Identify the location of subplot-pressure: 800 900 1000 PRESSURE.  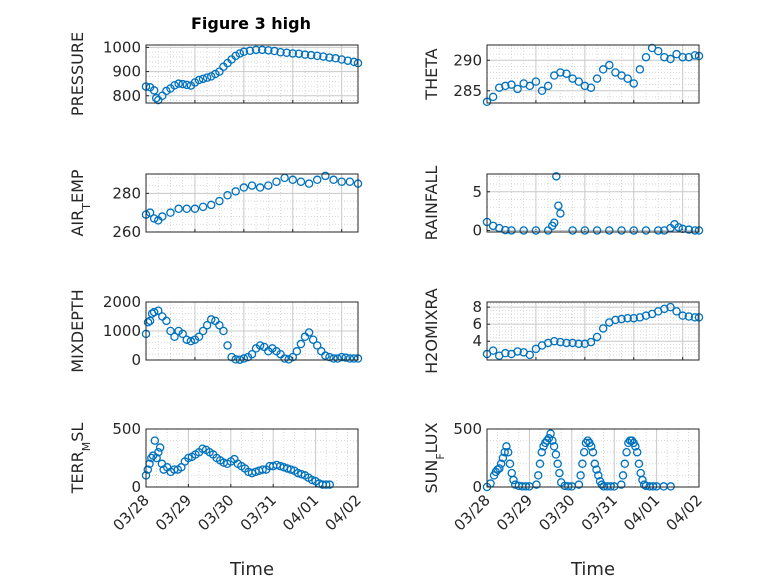
(215, 74).